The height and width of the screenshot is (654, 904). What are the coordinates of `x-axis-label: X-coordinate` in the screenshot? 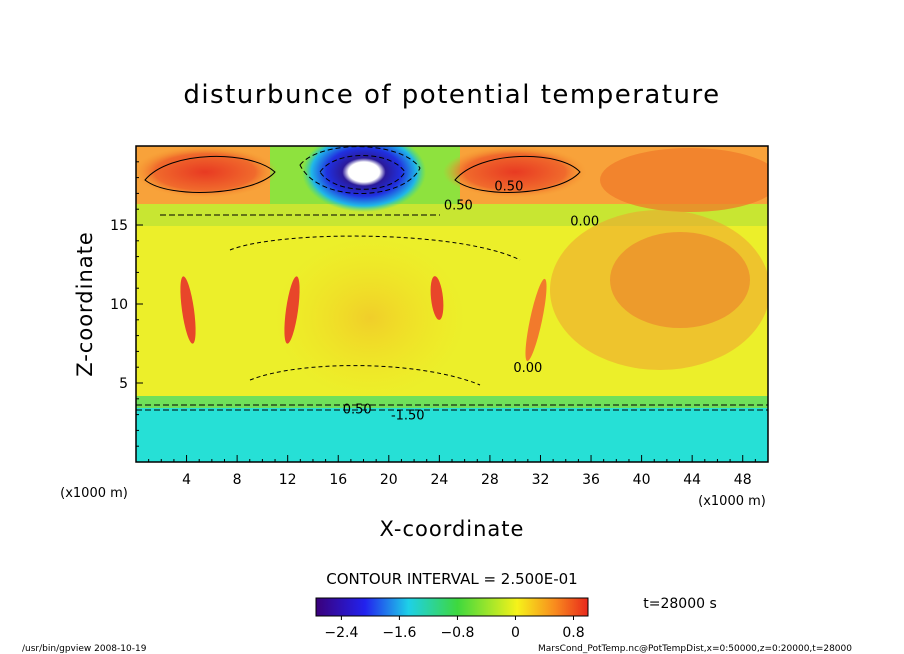 It's located at (452, 529).